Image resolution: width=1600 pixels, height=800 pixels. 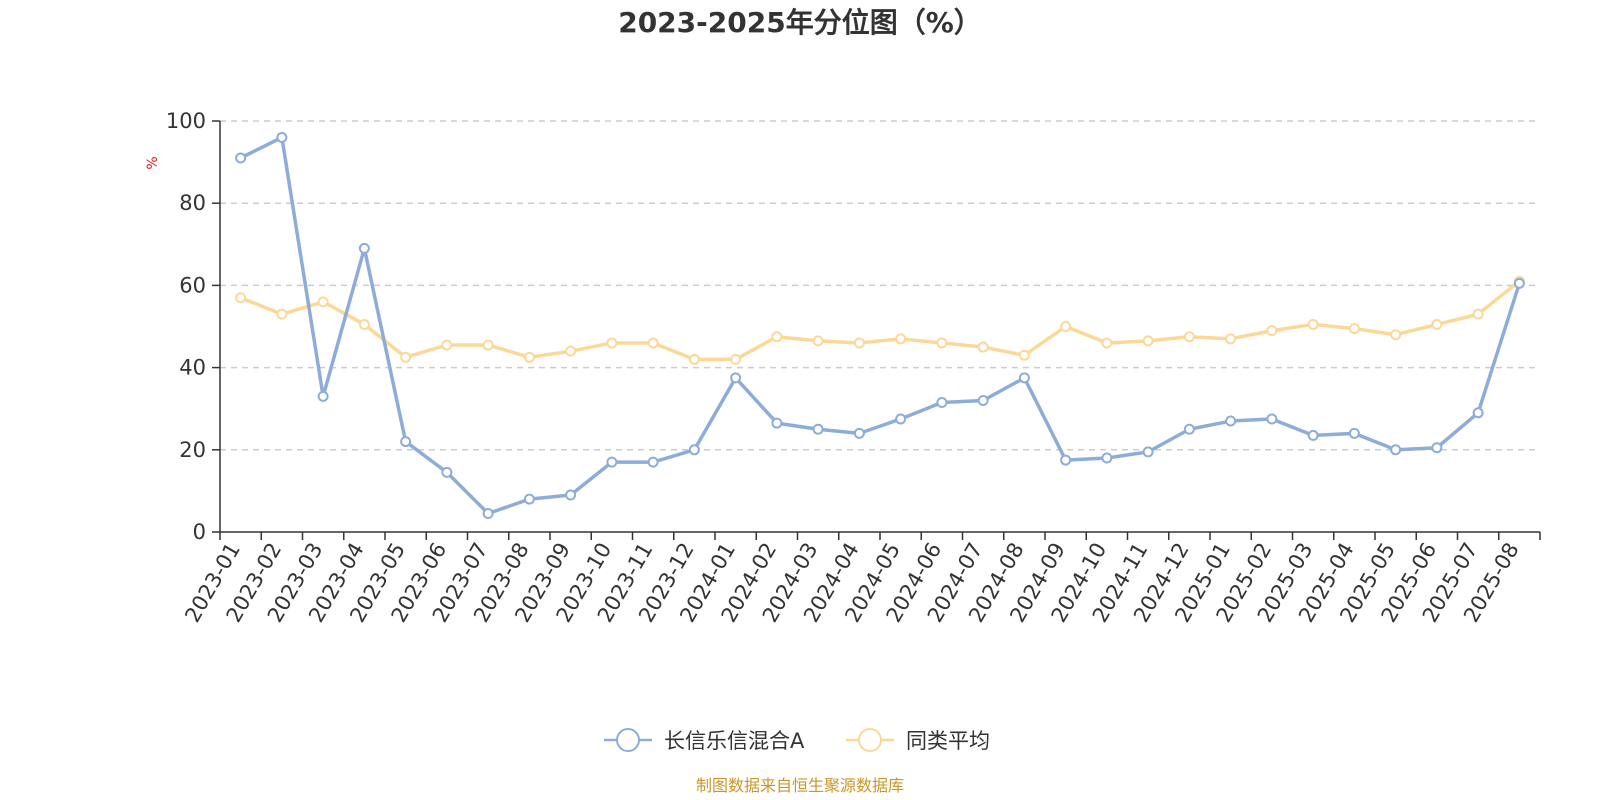 I want to click on y-tick-label: 20, so click(x=192, y=450).